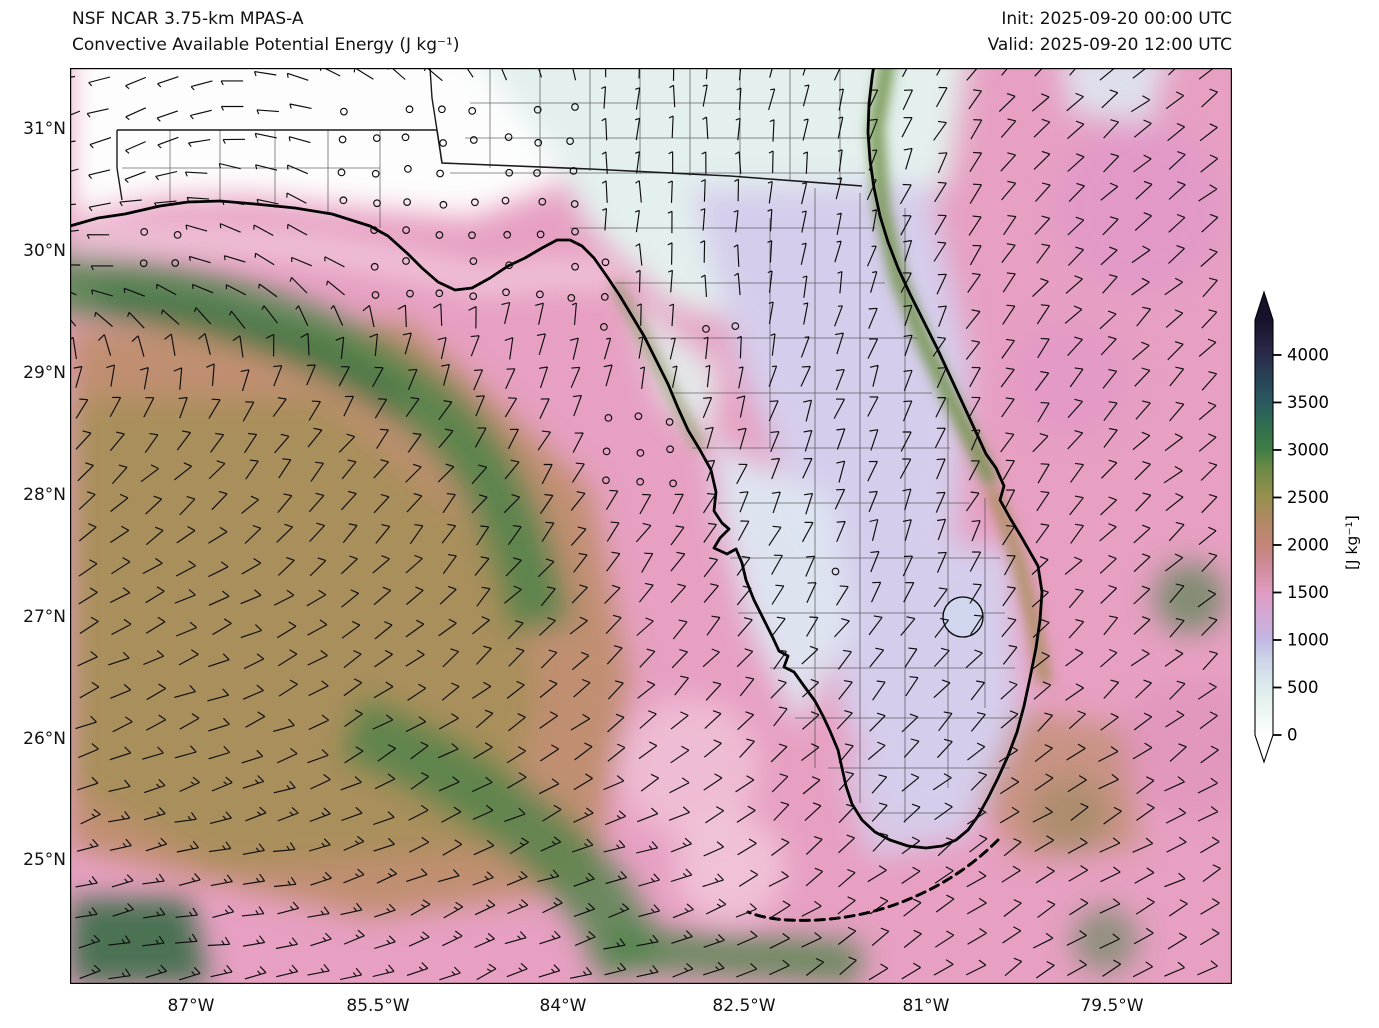 This screenshot has height=1028, width=1379. I want to click on lake-okeechobee, so click(963, 617).